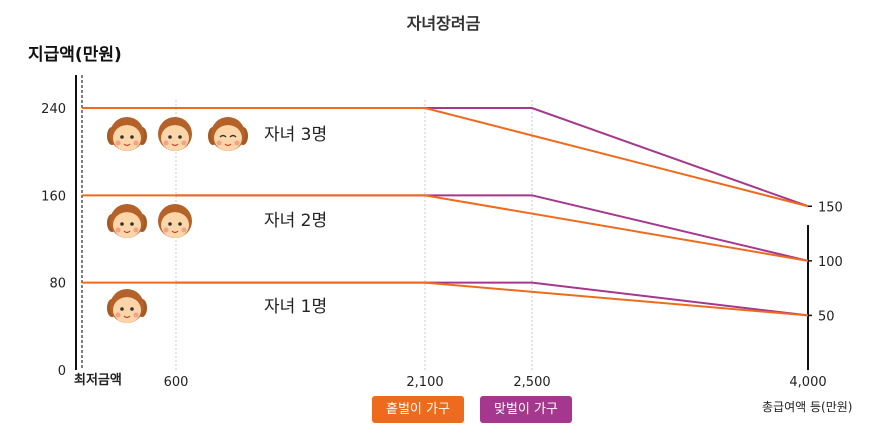 The width and height of the screenshot is (887, 436). Describe the element at coordinates (53, 196) in the screenshot. I see `y-tick-label: 160` at that location.